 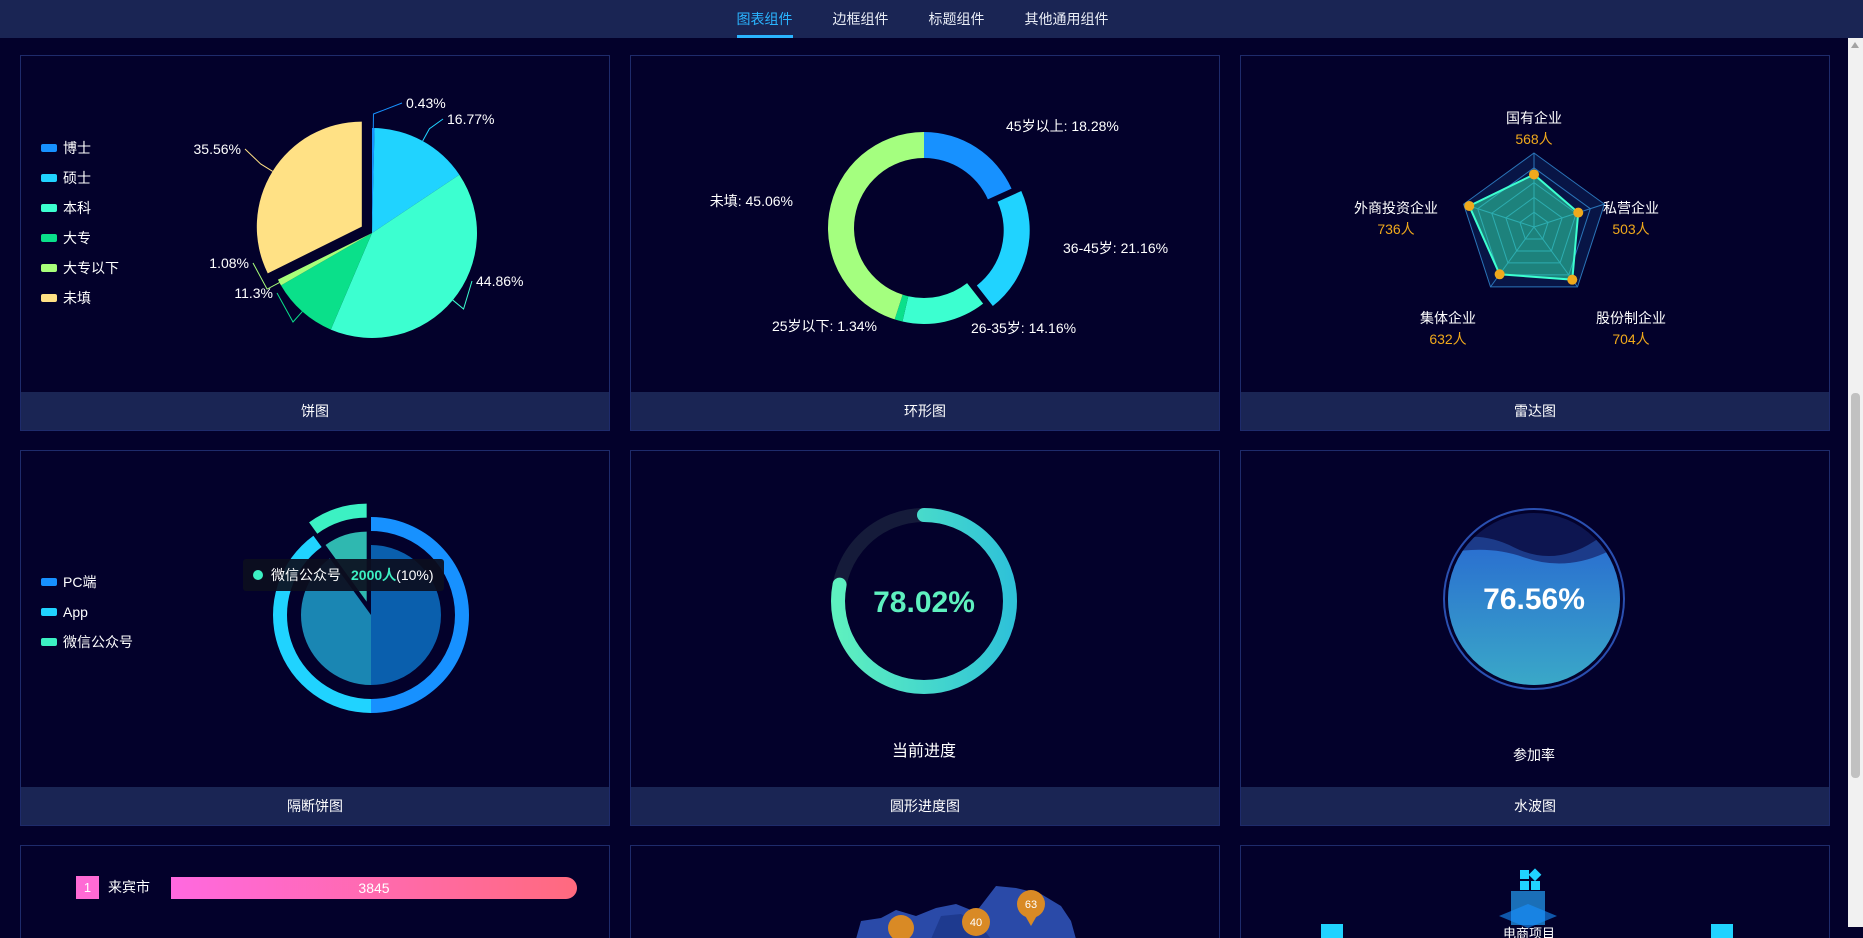 I want to click on gap-pie-chart, so click(x=371, y=608).